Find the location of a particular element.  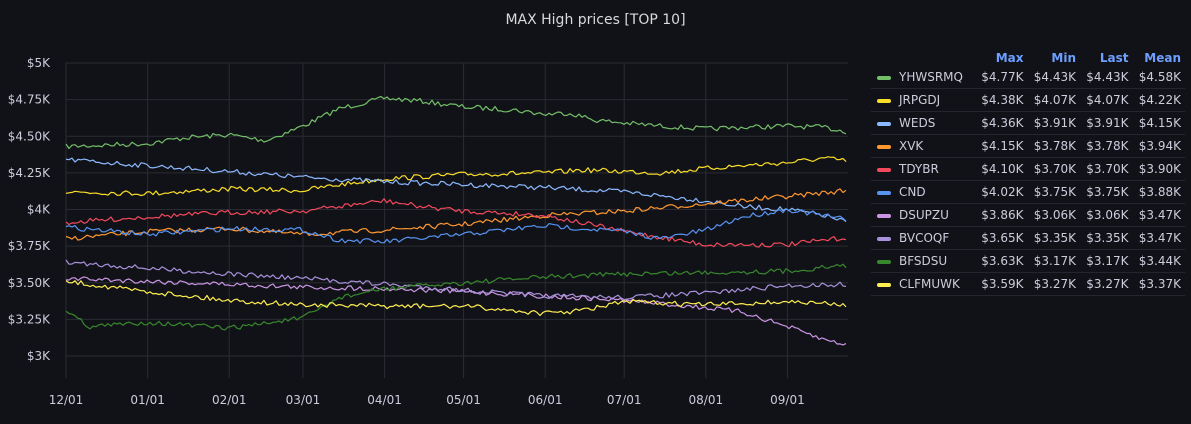

legend-row-dsupzu: DSUPZU $3.86K $3.06K $3.06K $3.47K is located at coordinates (1028, 215).